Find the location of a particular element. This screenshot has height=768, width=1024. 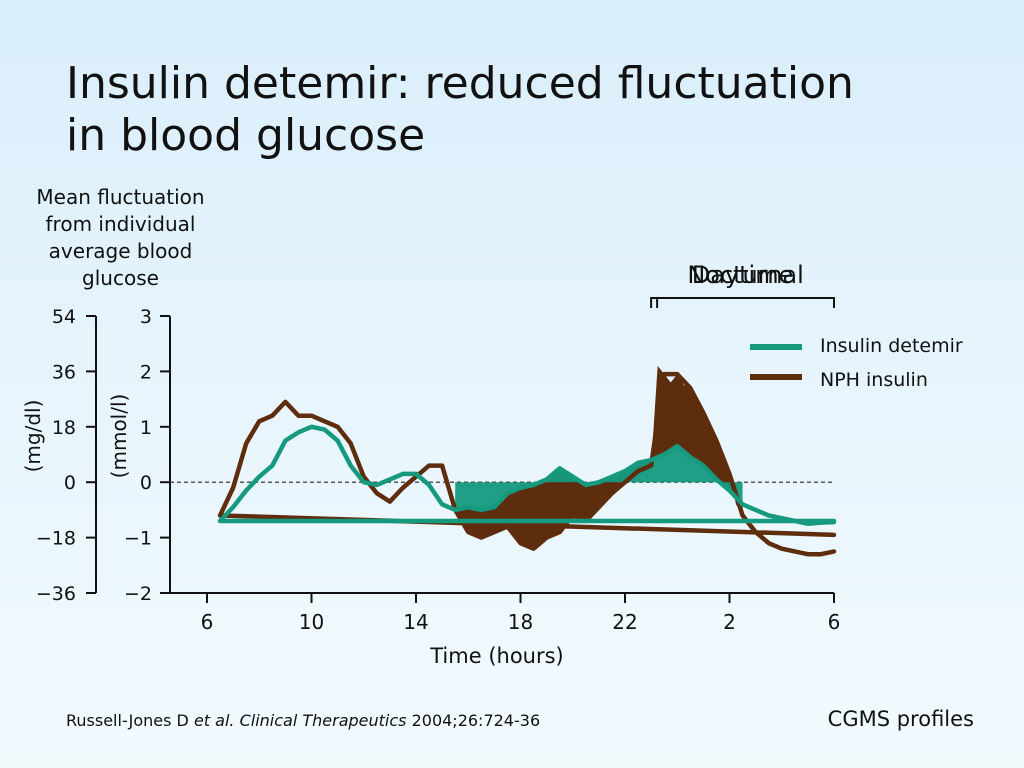

y-tick-label-mgdl: −18 is located at coordinates (56, 539).